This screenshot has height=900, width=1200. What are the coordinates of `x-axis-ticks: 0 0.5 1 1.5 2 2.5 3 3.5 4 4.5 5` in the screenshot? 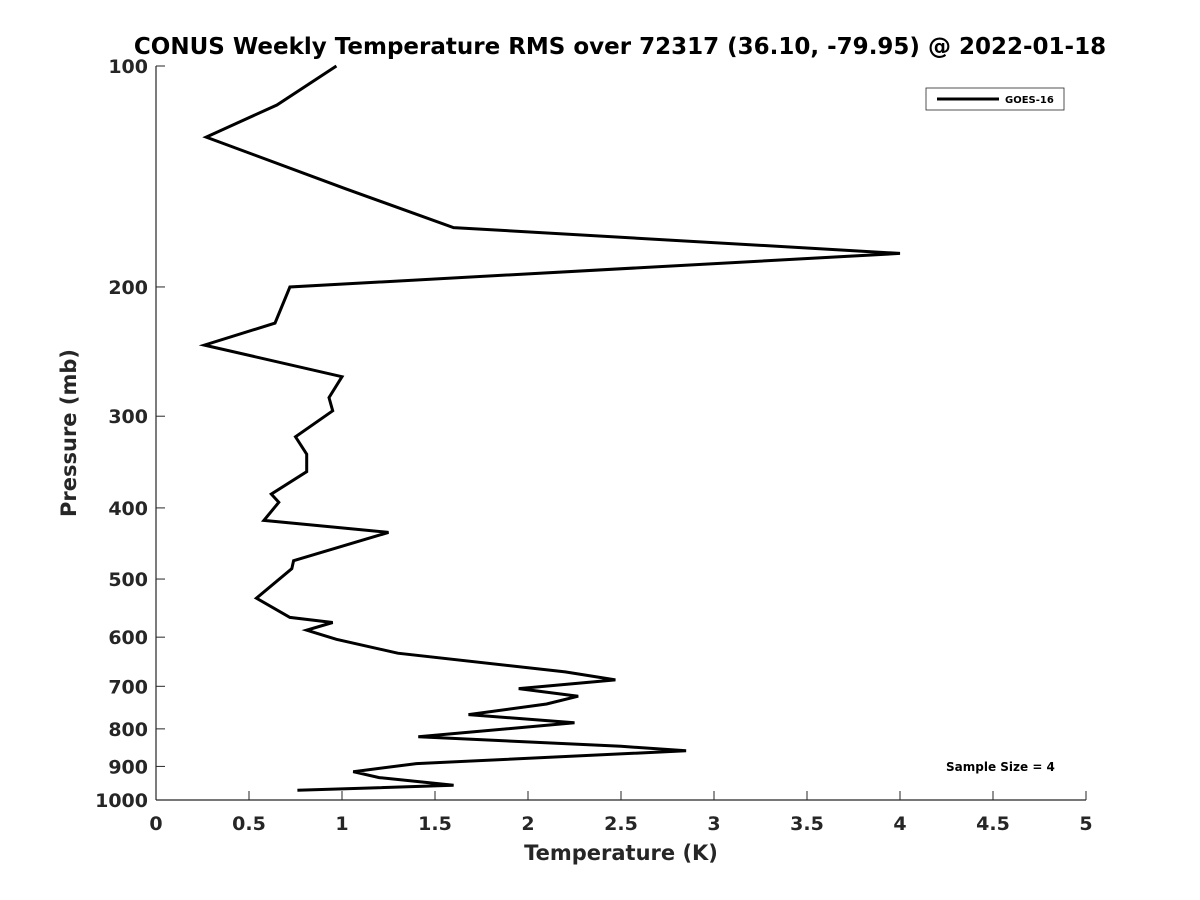 It's located at (621, 813).